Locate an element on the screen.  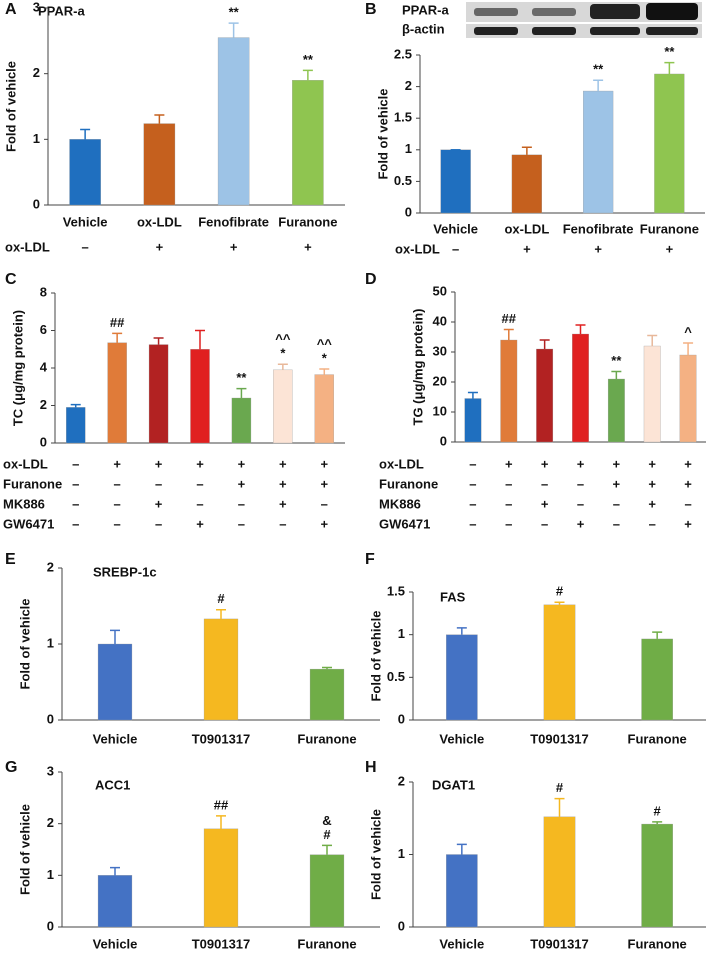
x-tick-label: T0901317 is located at coordinates (559, 738).